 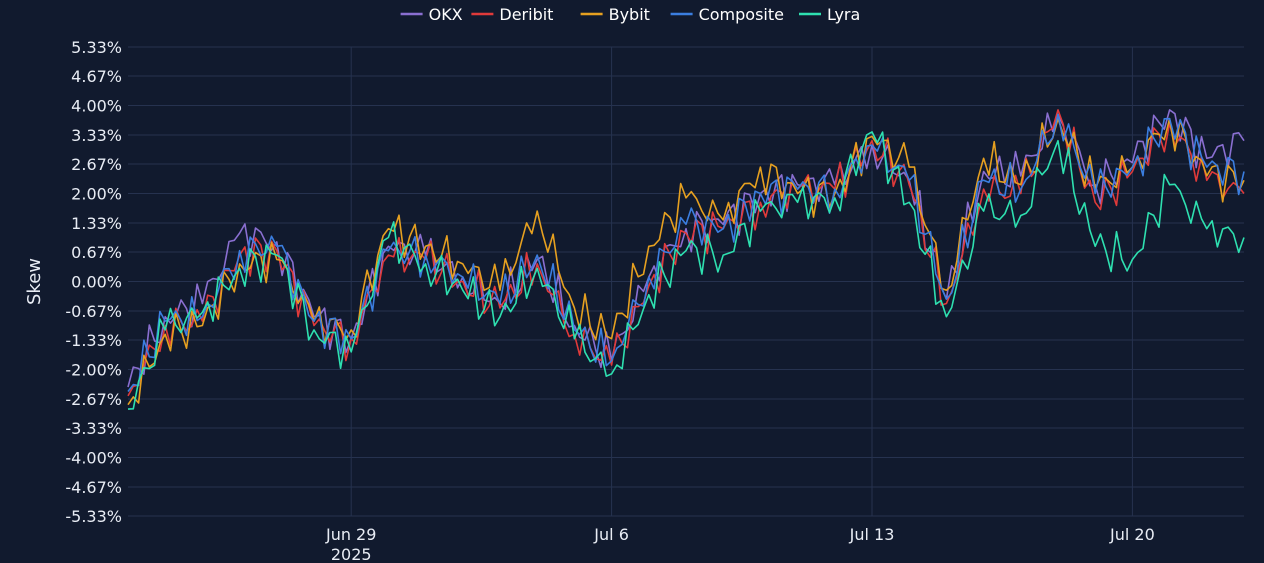 I want to click on x-tick-label: Jul 6, so click(x=611, y=534).